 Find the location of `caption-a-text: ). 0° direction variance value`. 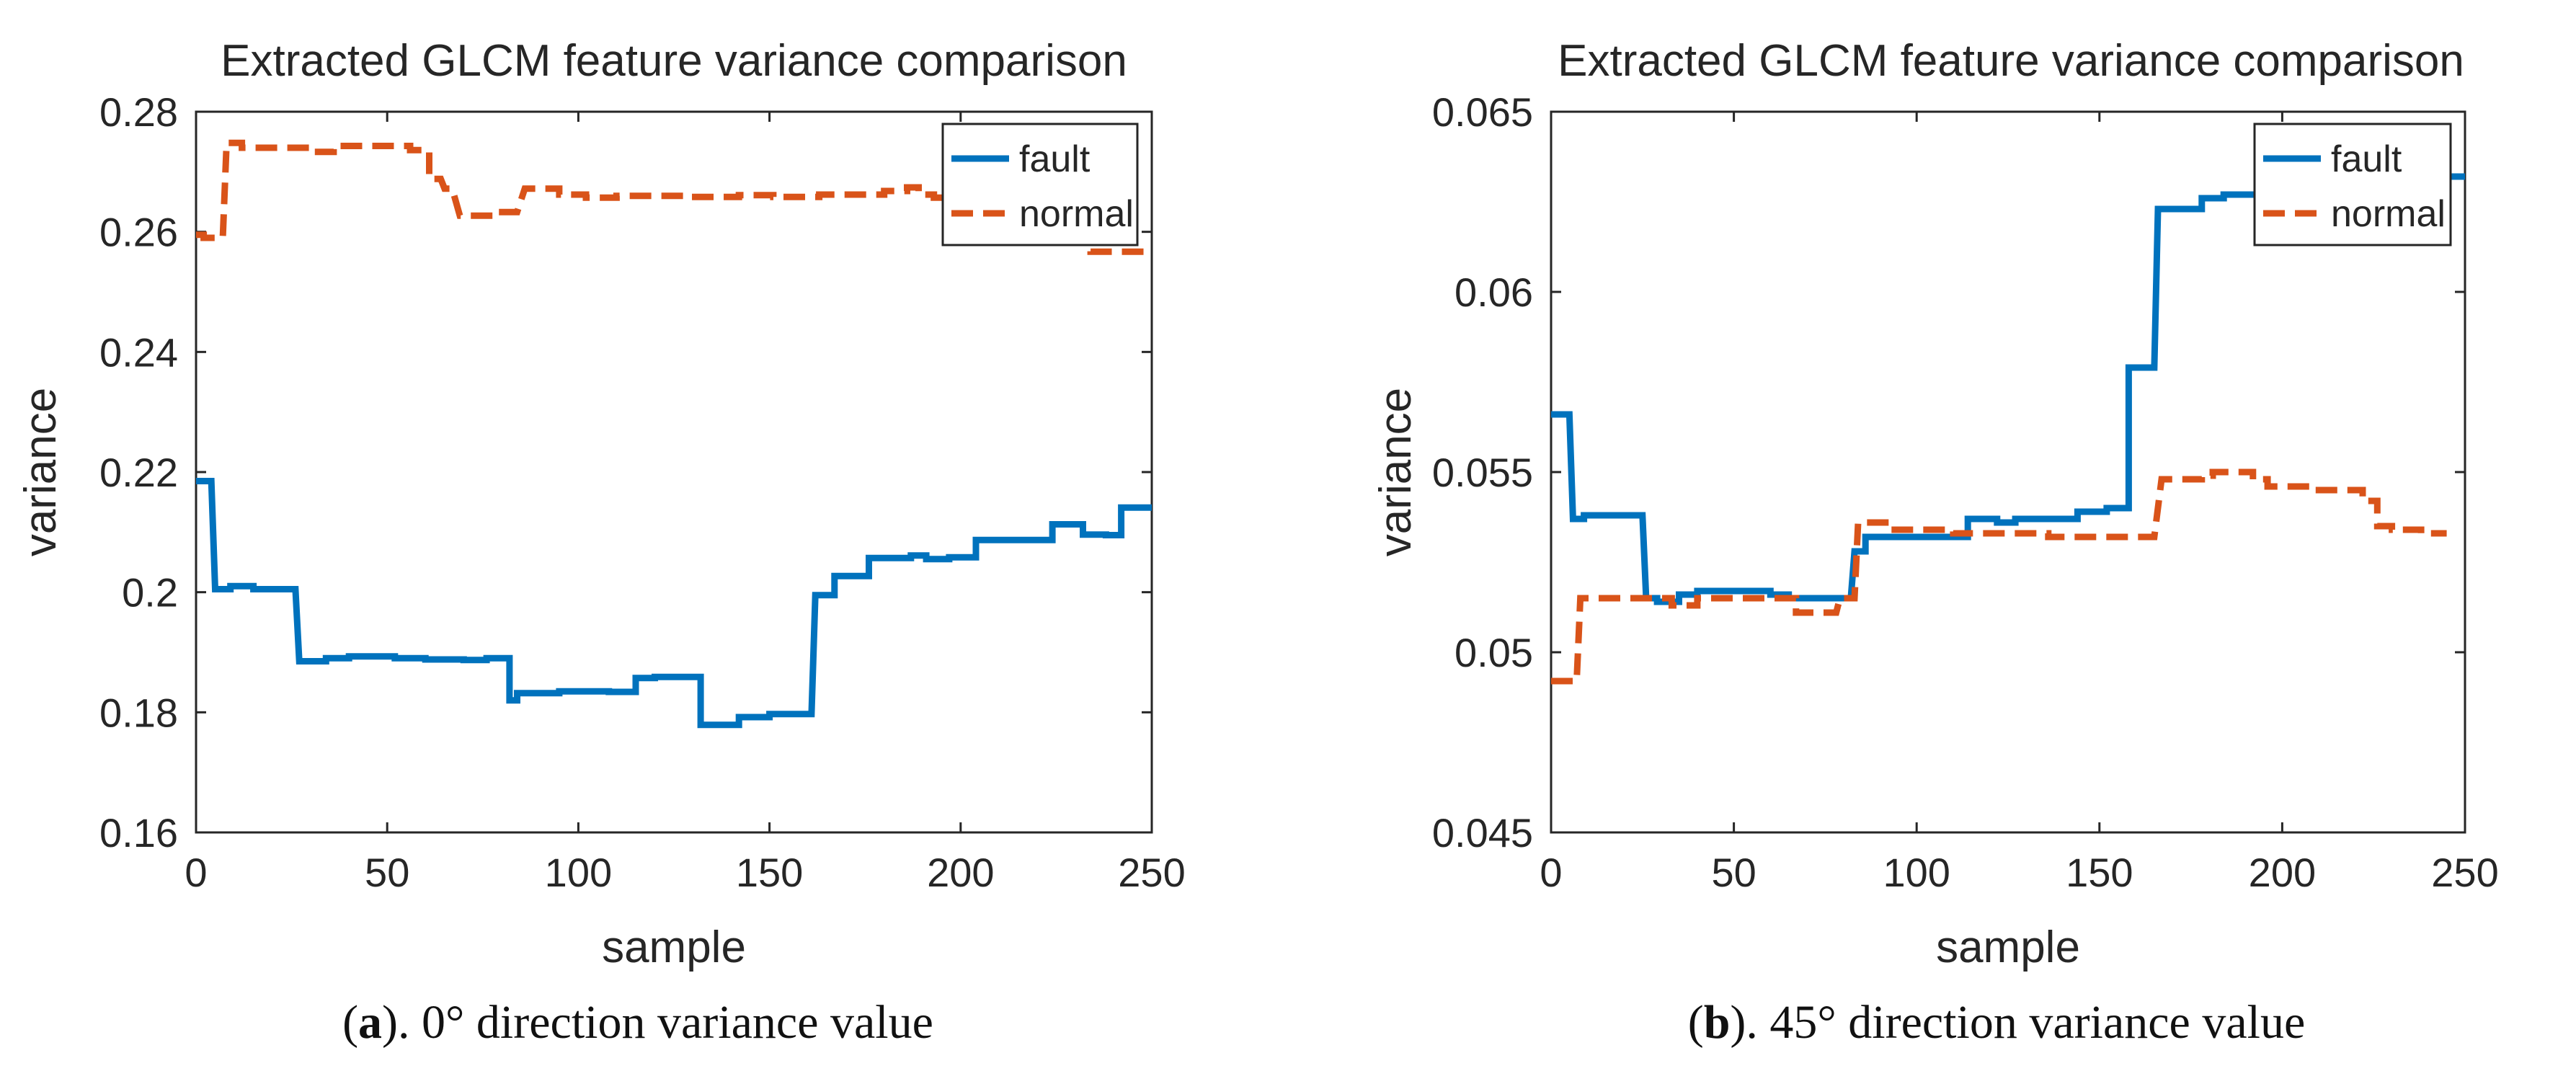

caption-a-text: ). 0° direction variance value is located at coordinates (657, 1022).